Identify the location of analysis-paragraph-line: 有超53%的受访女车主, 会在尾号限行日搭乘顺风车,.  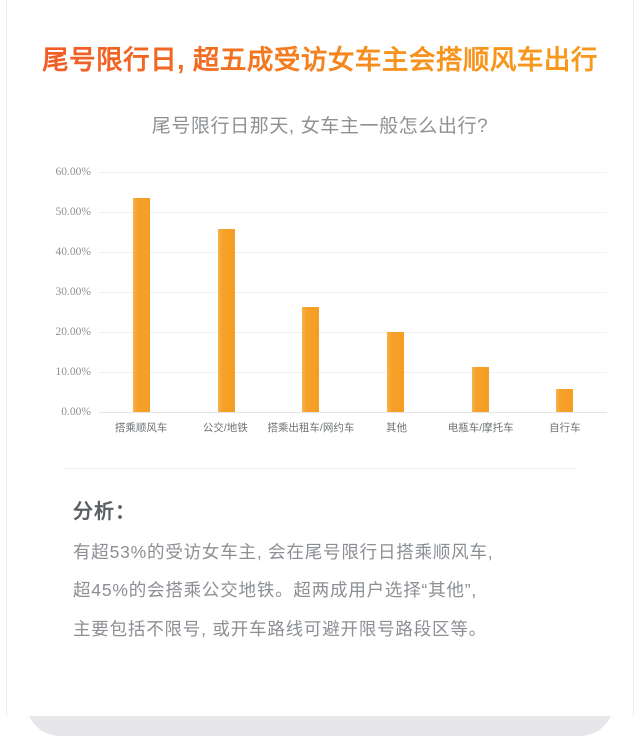
(283, 552).